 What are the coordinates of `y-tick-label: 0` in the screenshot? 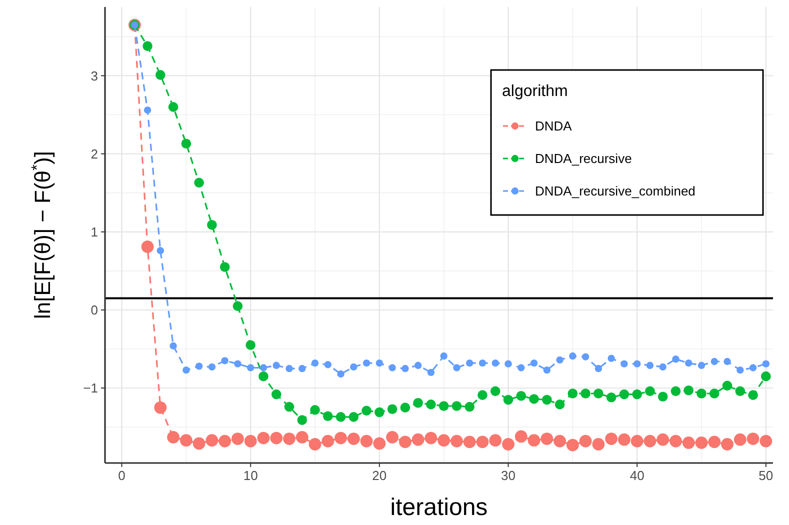 It's located at (94, 310).